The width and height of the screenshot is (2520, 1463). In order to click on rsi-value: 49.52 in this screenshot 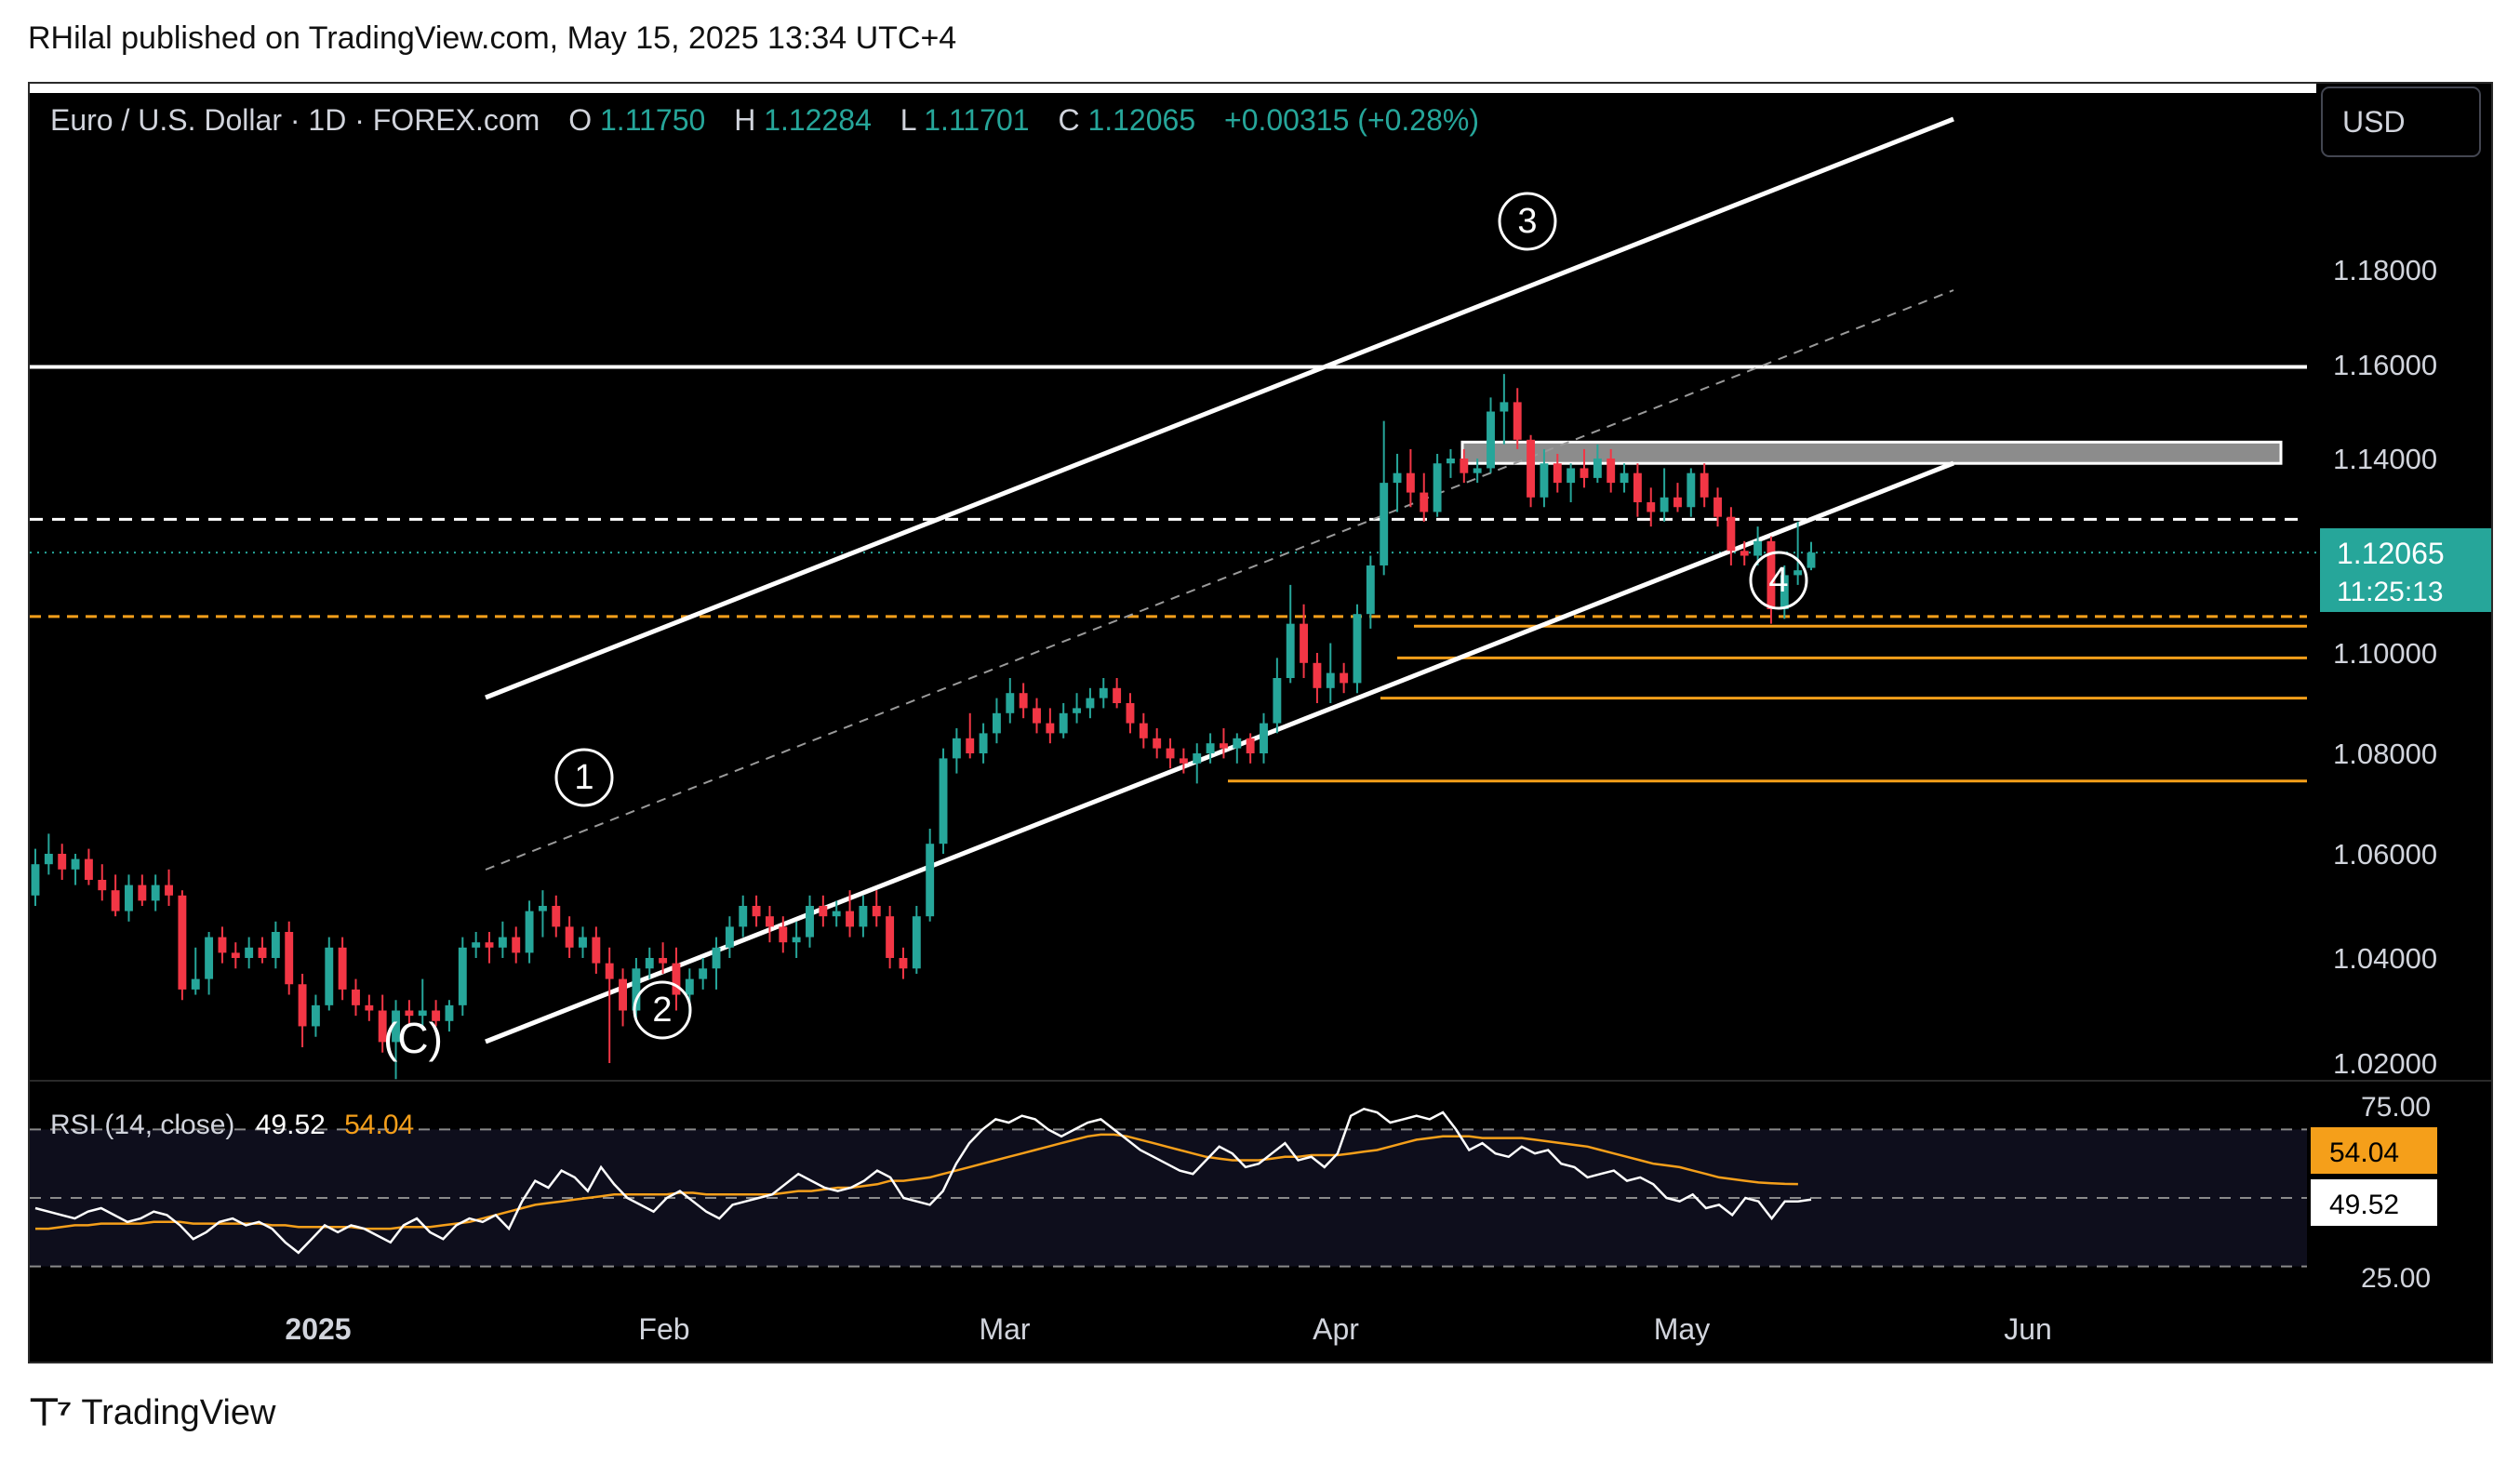, I will do `click(291, 1125)`.